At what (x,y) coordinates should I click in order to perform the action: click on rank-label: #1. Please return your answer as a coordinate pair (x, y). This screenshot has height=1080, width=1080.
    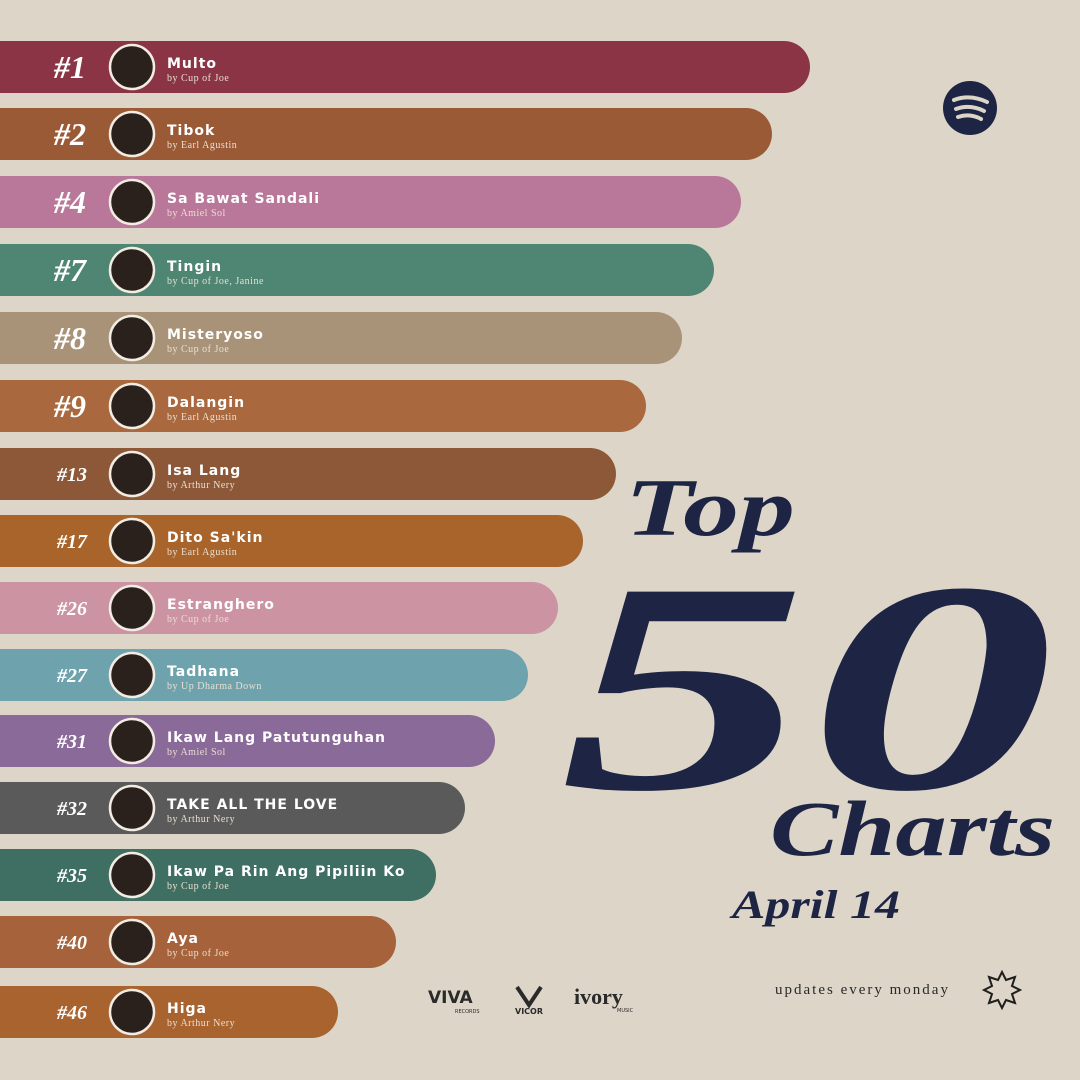
    Looking at the image, I should click on (69, 67).